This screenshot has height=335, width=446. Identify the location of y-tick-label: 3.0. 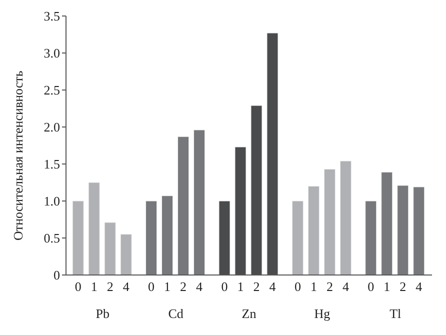
(52, 53).